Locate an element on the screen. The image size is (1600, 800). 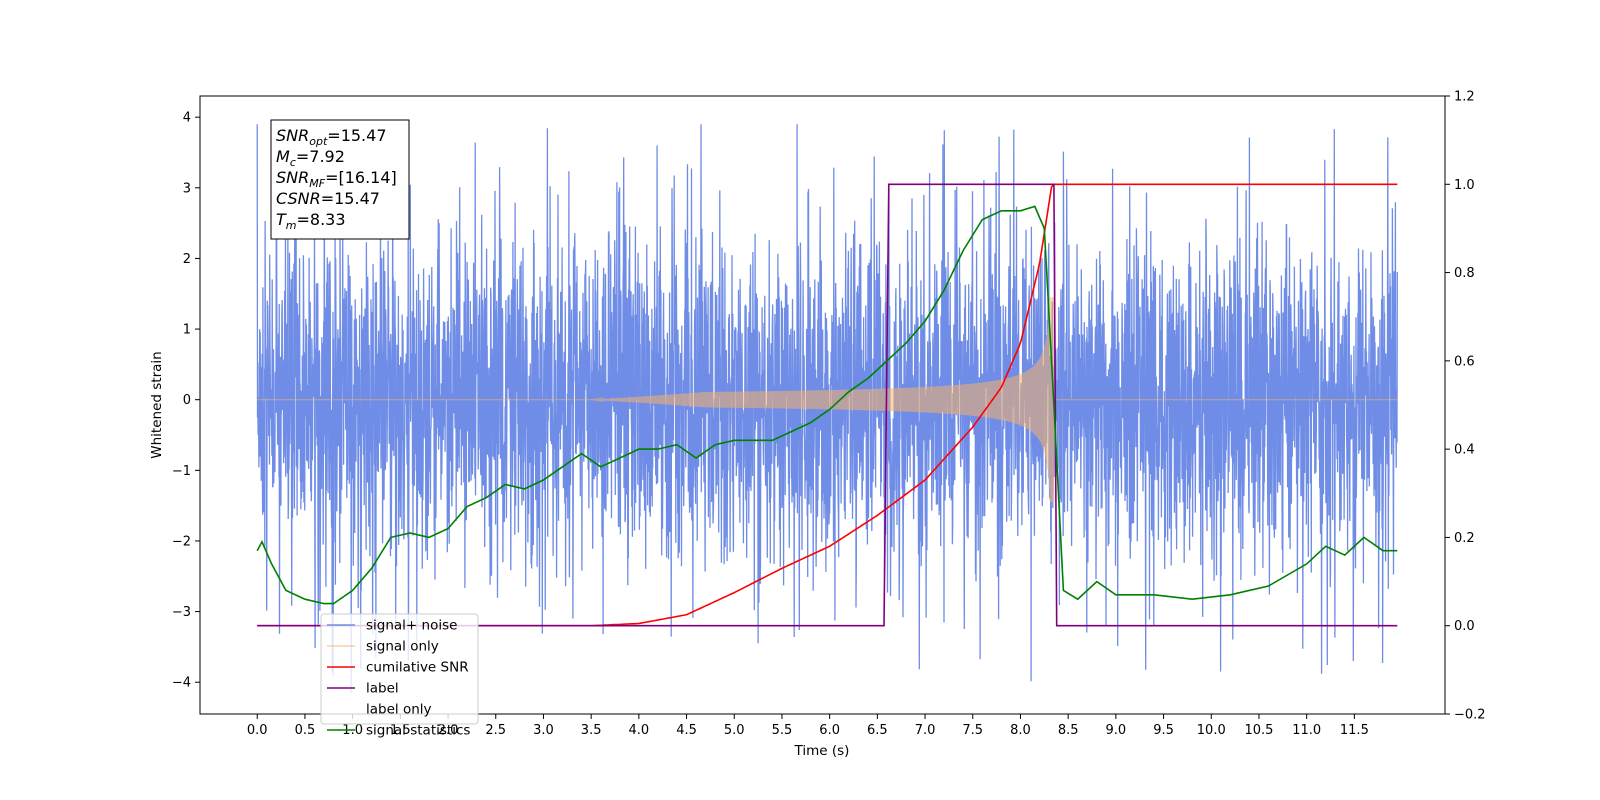
x-tick-label: 10.0 is located at coordinates (1211, 730).